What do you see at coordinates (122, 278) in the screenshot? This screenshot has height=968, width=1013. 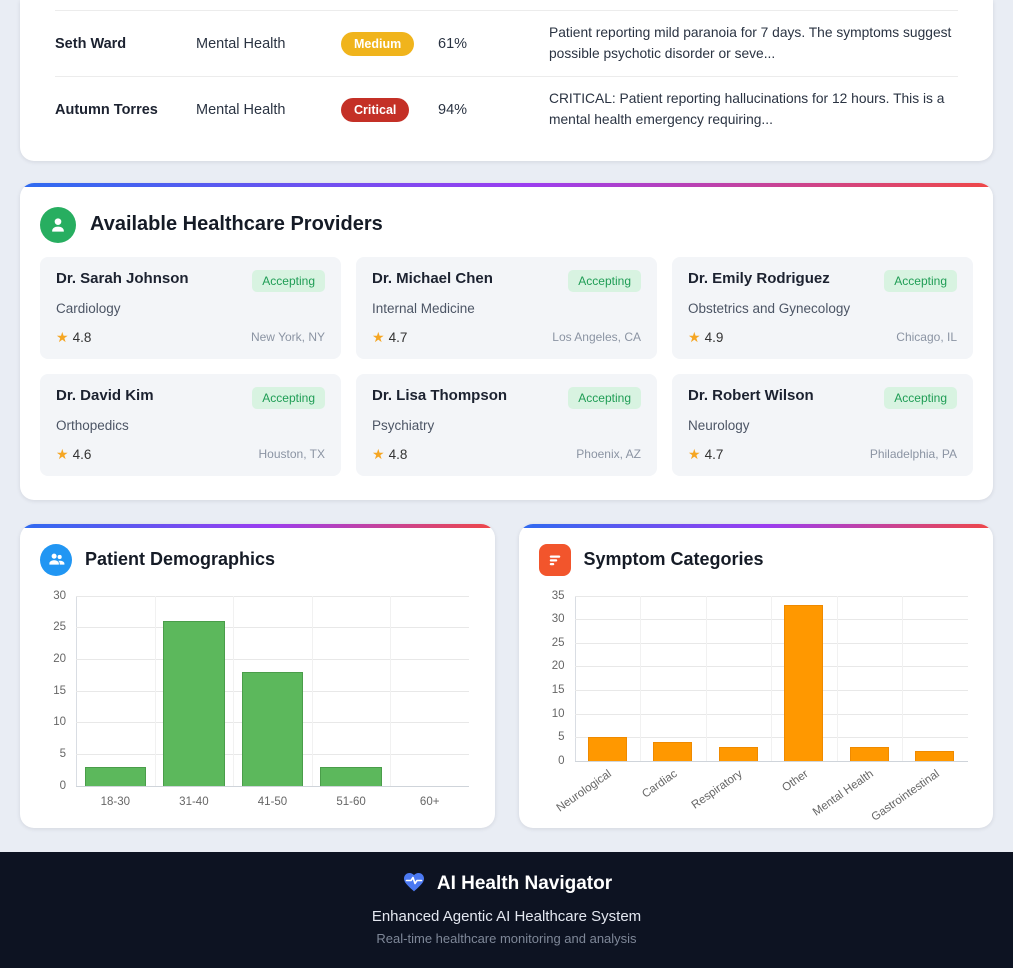 I see `provider-name: Dr. Sarah Johnson` at bounding box center [122, 278].